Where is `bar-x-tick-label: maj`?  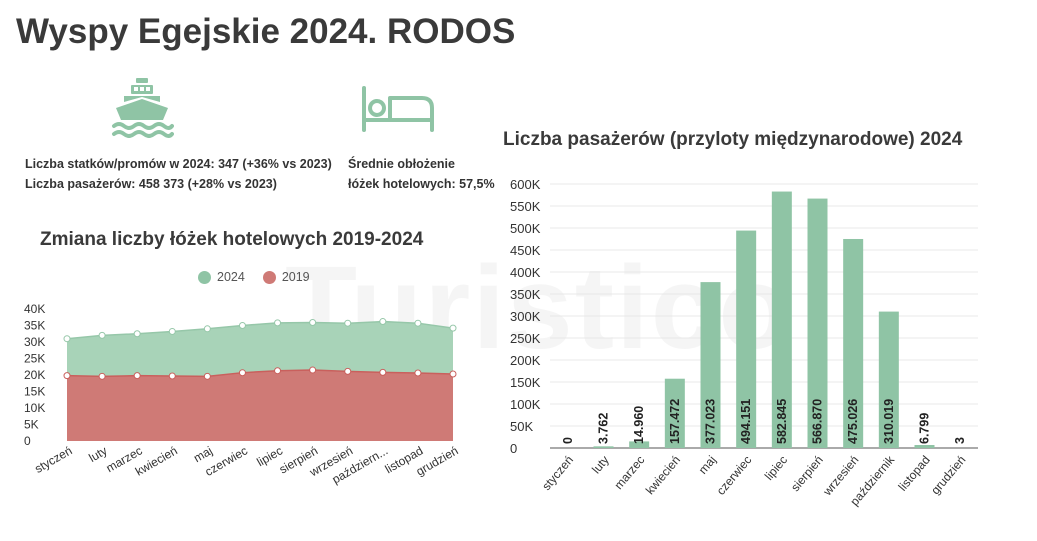
bar-x-tick-label: maj is located at coordinates (707, 465).